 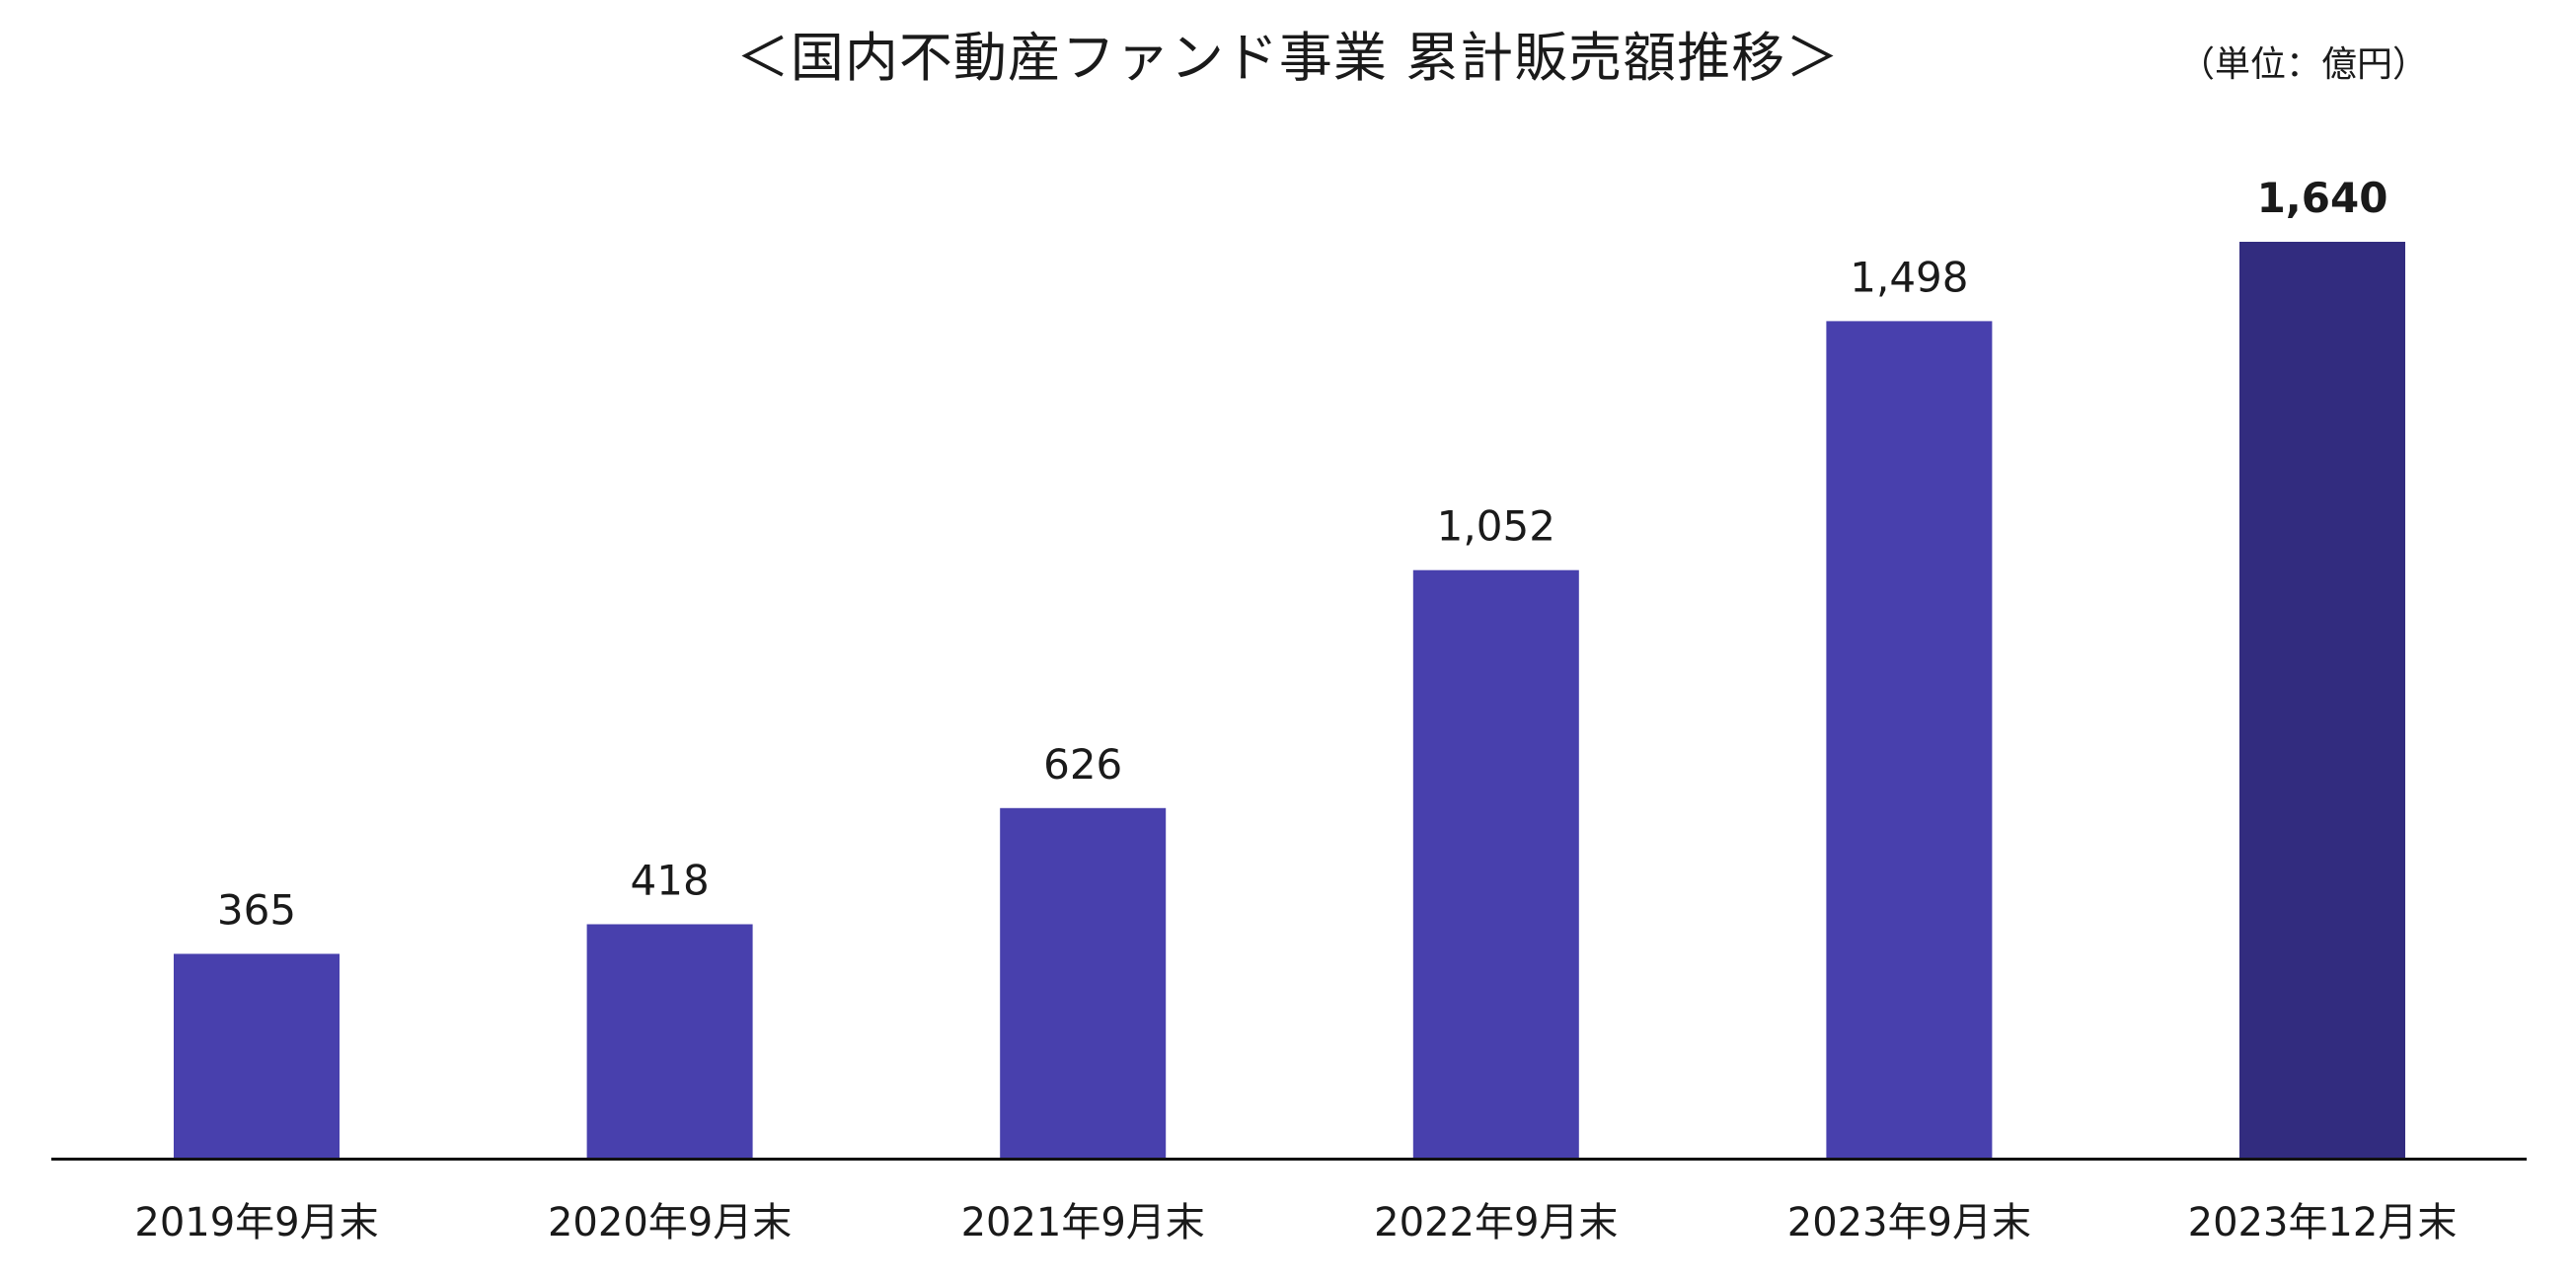 I want to click on data-label-4: 1,052, so click(x=1496, y=526).